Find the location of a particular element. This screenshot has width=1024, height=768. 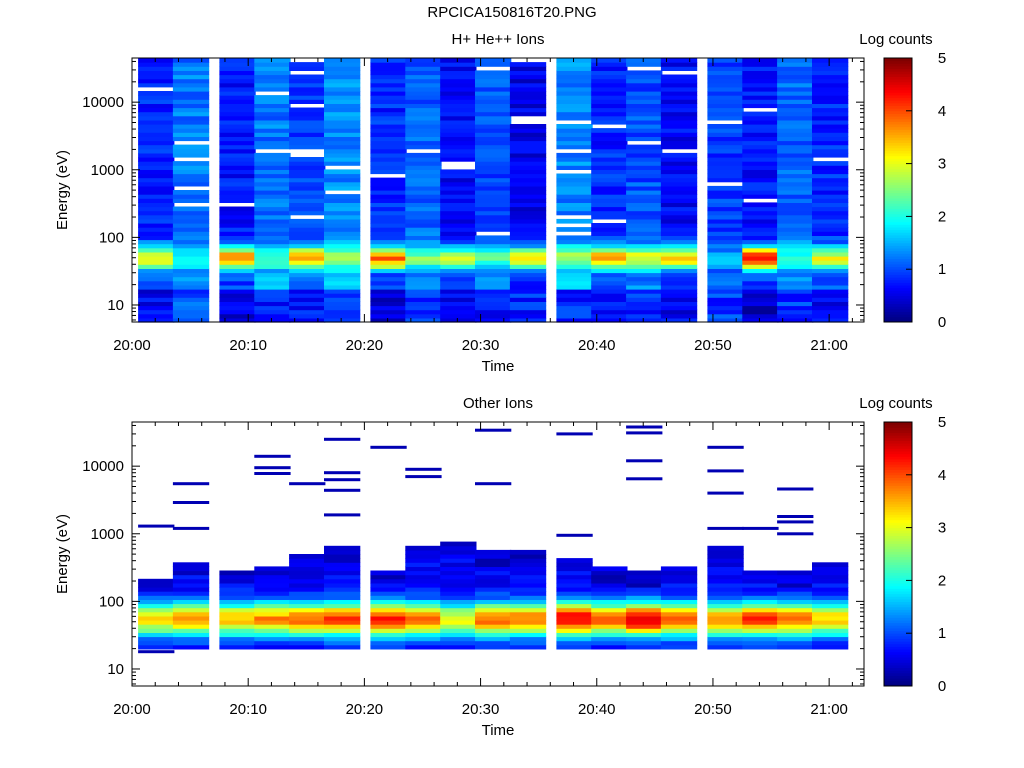

x-tick-label: 20:50 is located at coordinates (713, 345).